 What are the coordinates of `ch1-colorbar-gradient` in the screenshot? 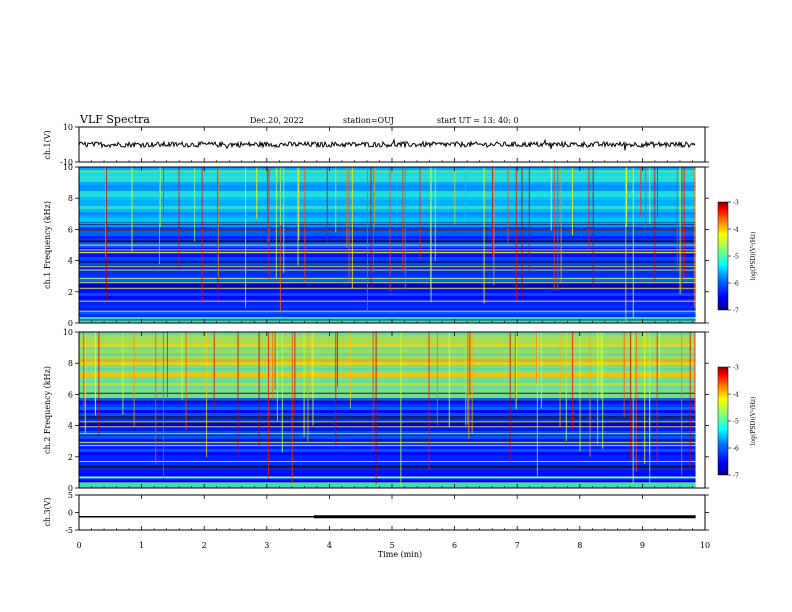 It's located at (723, 256).